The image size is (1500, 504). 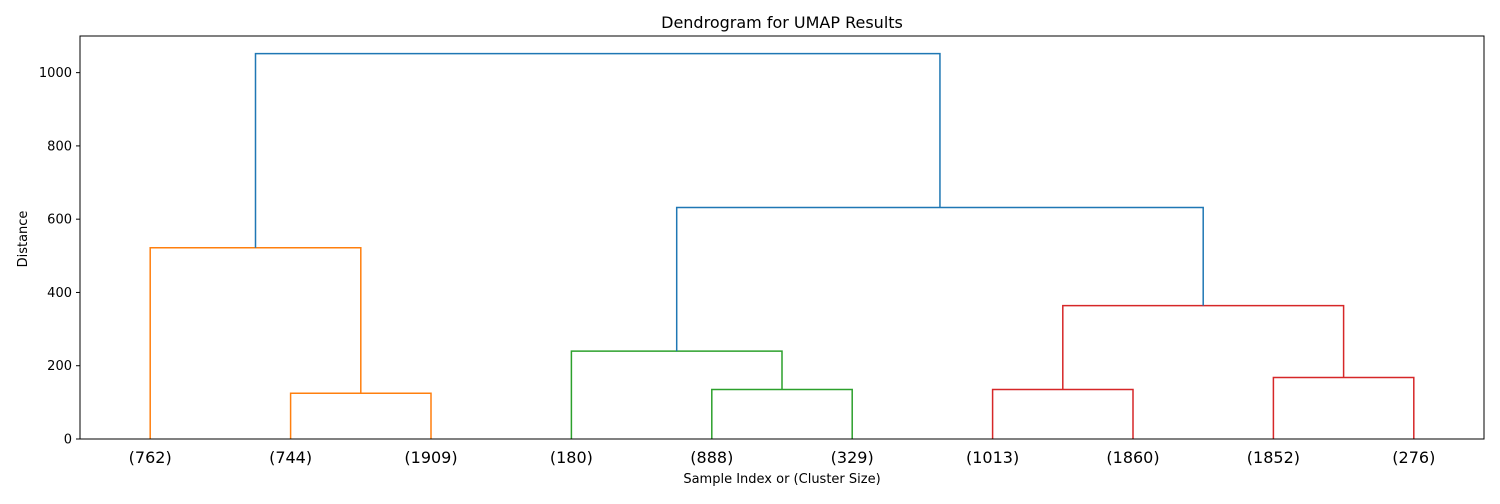 I want to click on x-tick-label: (888), so click(x=711, y=457).